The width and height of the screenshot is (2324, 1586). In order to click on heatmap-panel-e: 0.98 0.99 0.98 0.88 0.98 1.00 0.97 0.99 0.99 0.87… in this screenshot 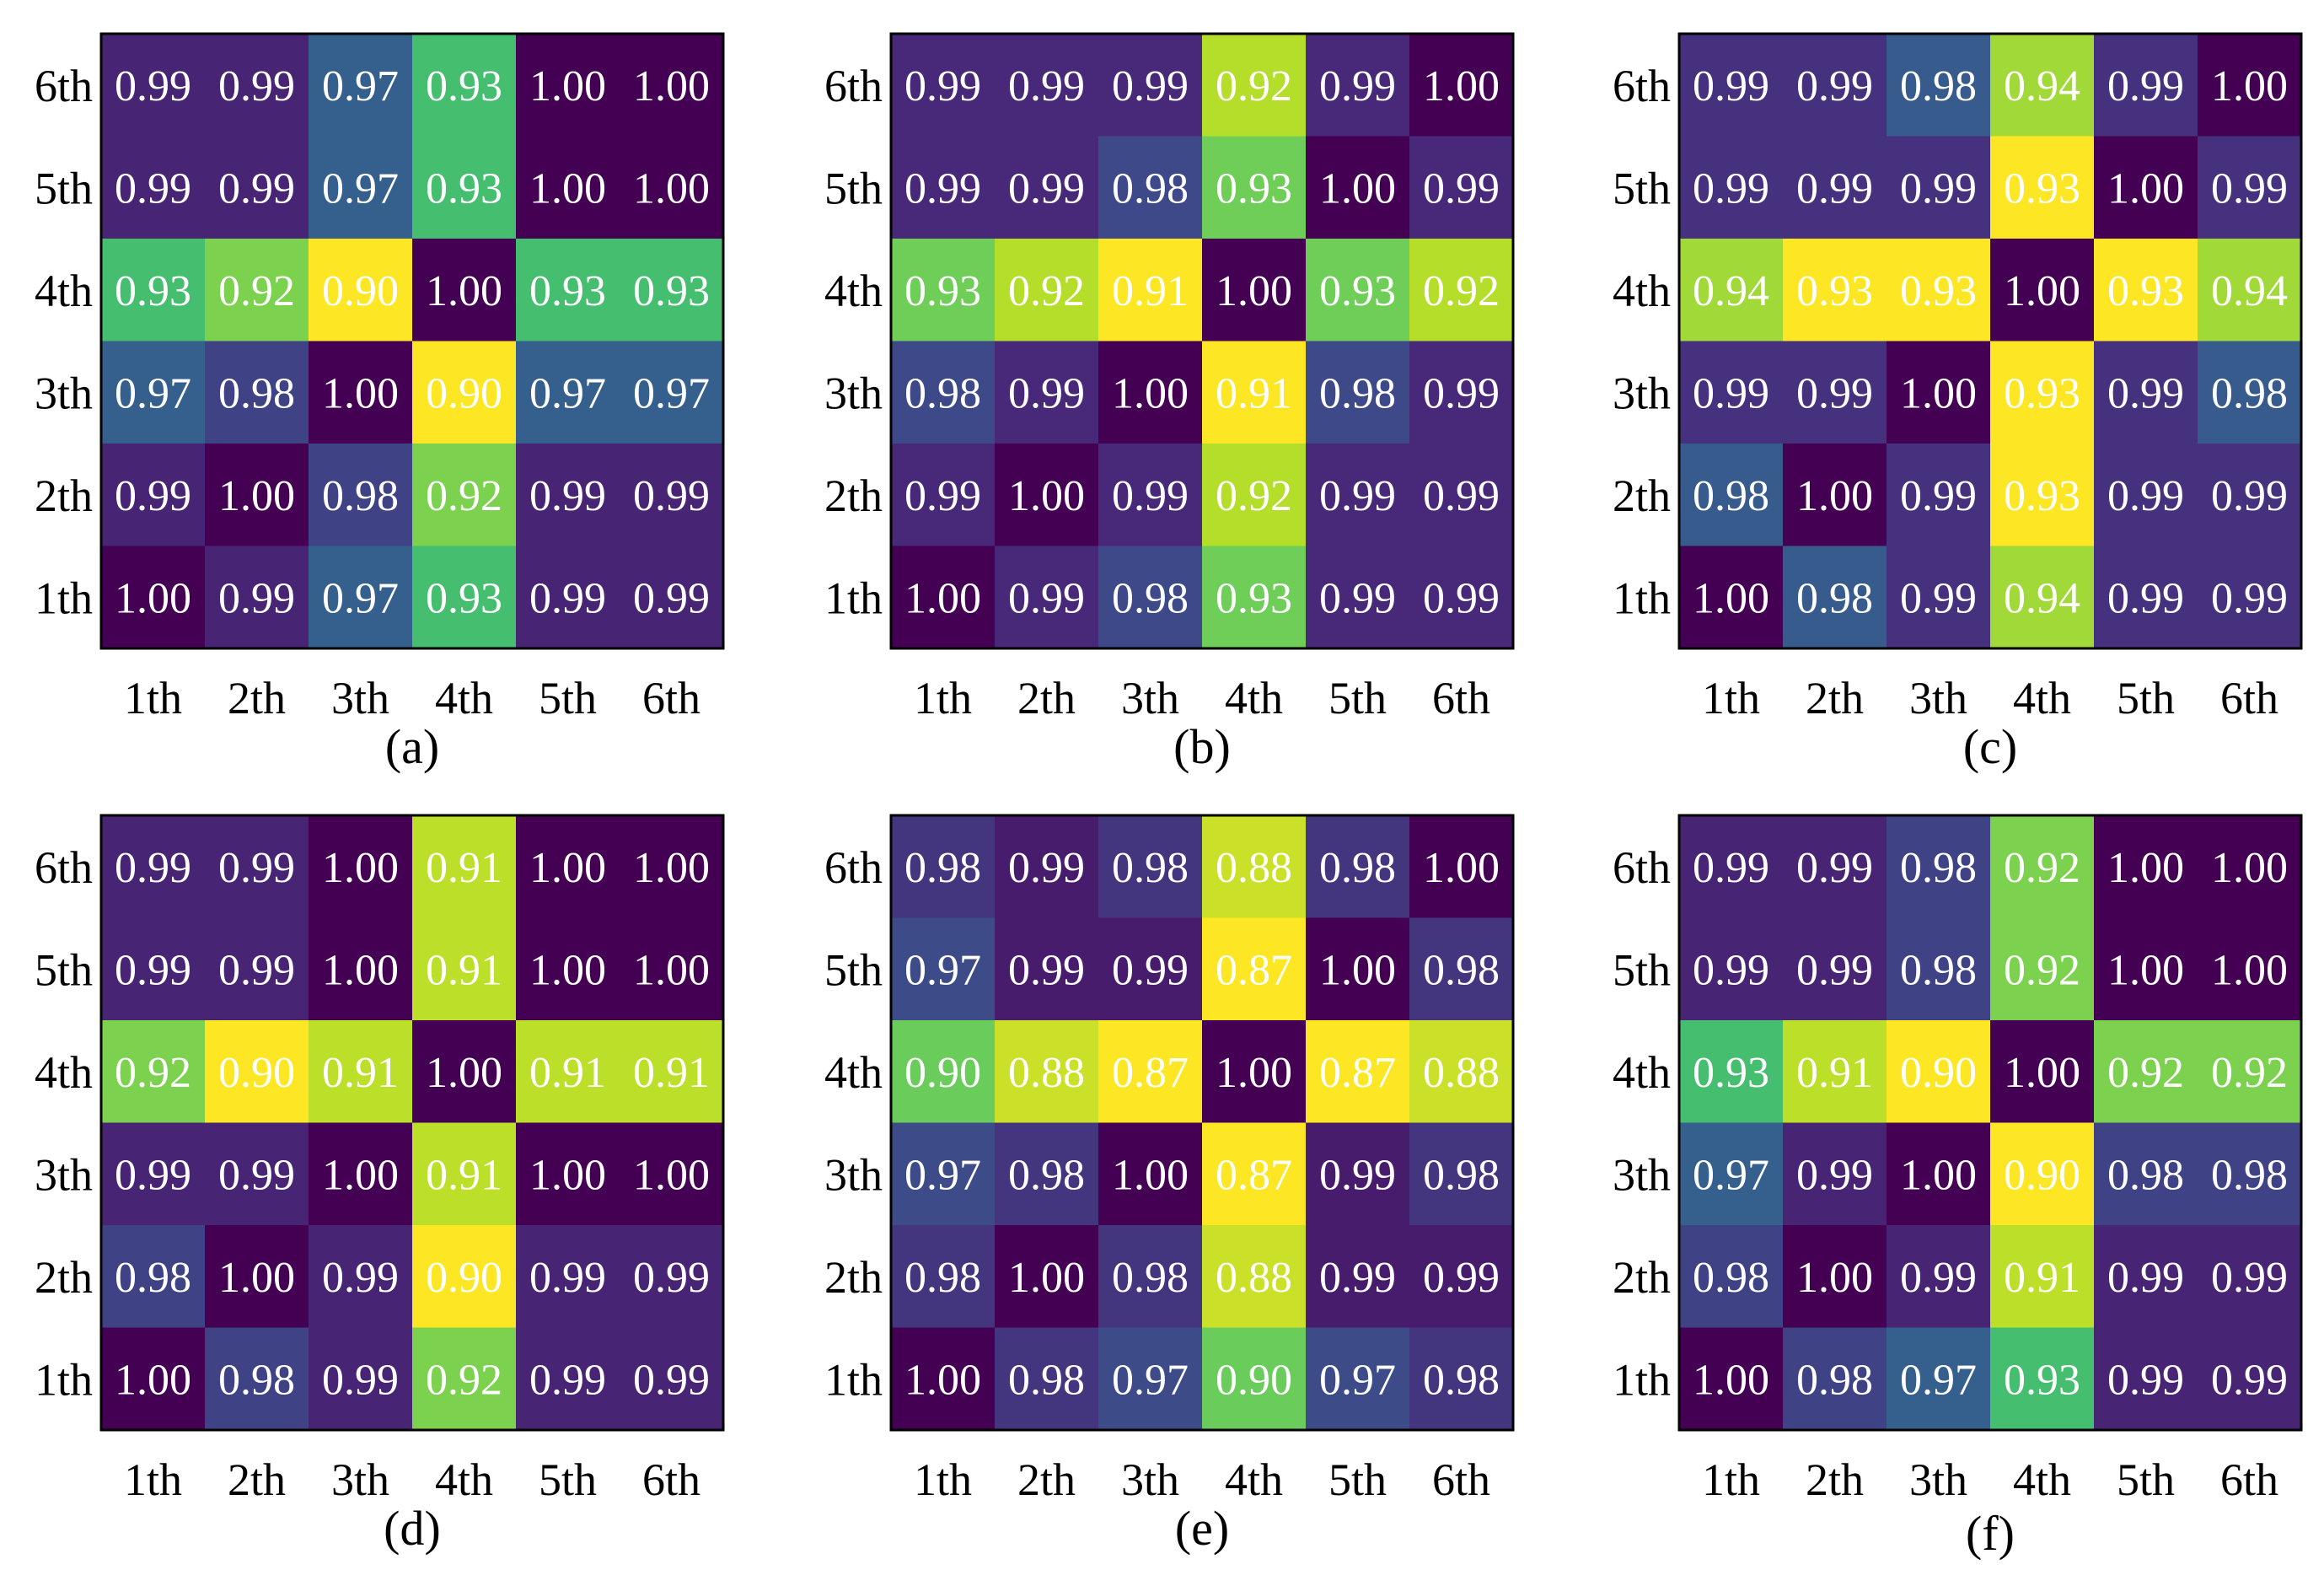, I will do `click(1169, 1185)`.